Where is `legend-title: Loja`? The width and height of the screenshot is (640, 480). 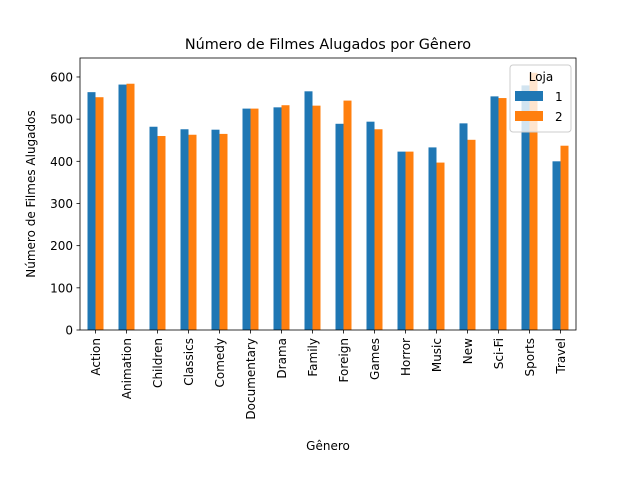 legend-title: Loja is located at coordinates (541, 77).